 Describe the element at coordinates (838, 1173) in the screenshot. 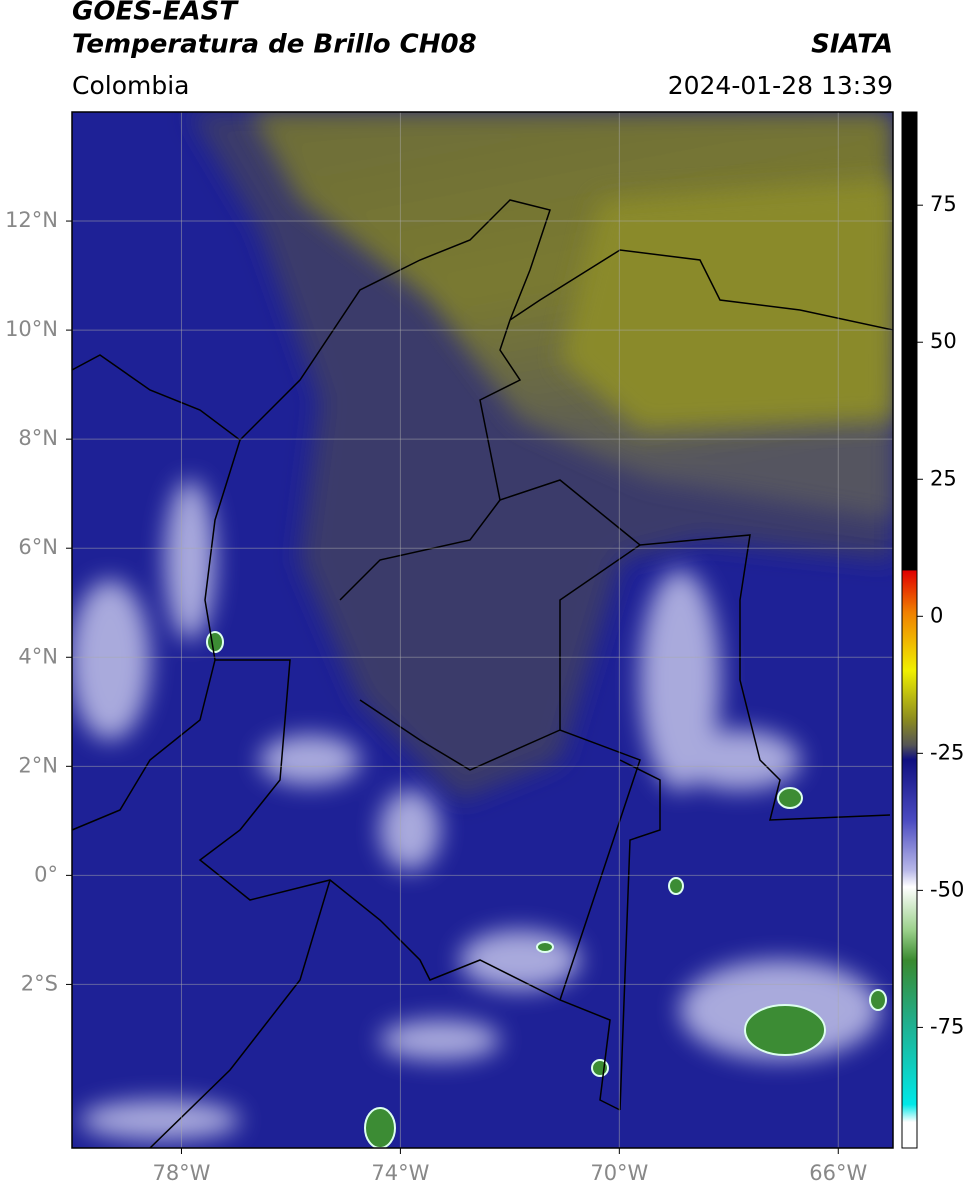

I see `x-tick-label: 66°W` at that location.